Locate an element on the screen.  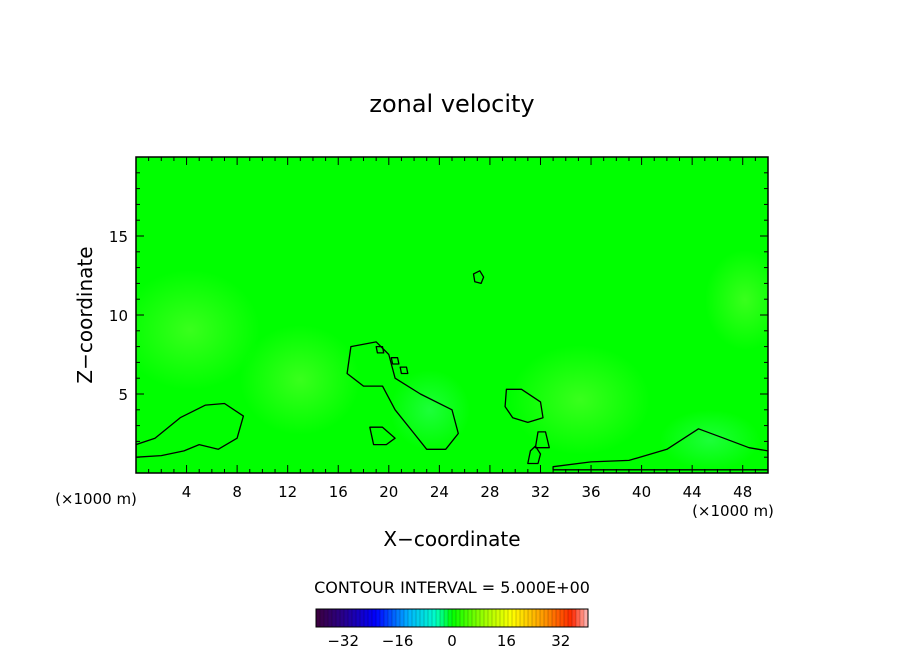
x-tick-label: 40 is located at coordinates (641, 492).